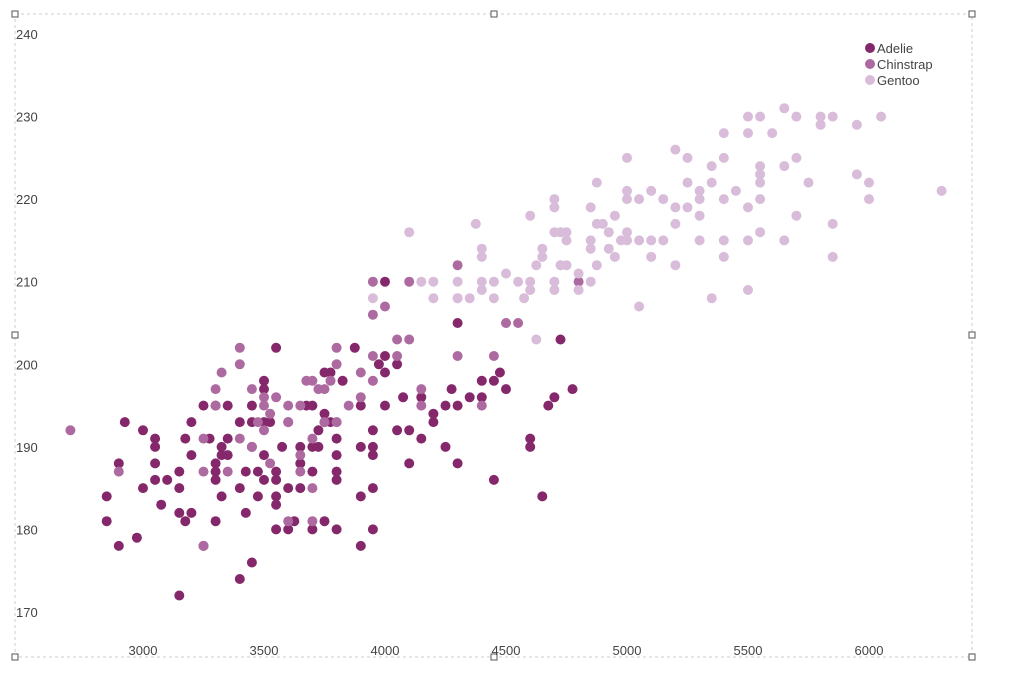 This screenshot has width=1010, height=676. Describe the element at coordinates (905, 64) in the screenshot. I see `legend-label-chinstrap: Chinstrap` at that location.